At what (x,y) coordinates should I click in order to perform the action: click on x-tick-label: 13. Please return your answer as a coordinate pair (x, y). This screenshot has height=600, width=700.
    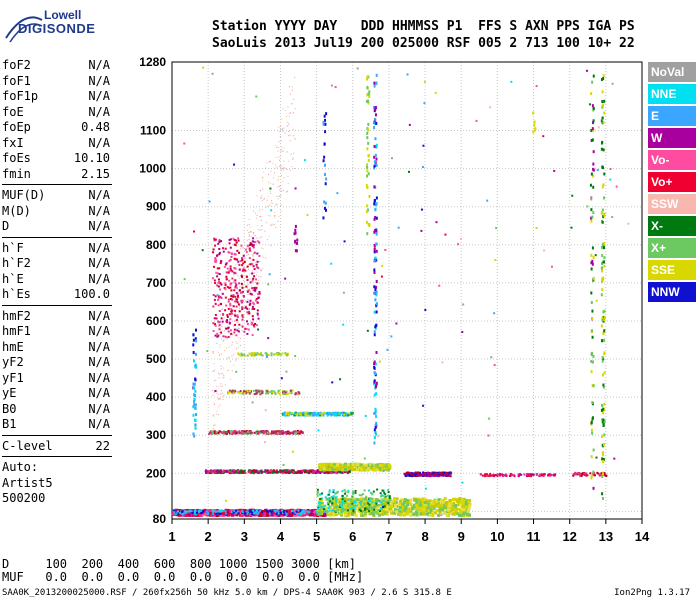
    Looking at the image, I should click on (606, 536).